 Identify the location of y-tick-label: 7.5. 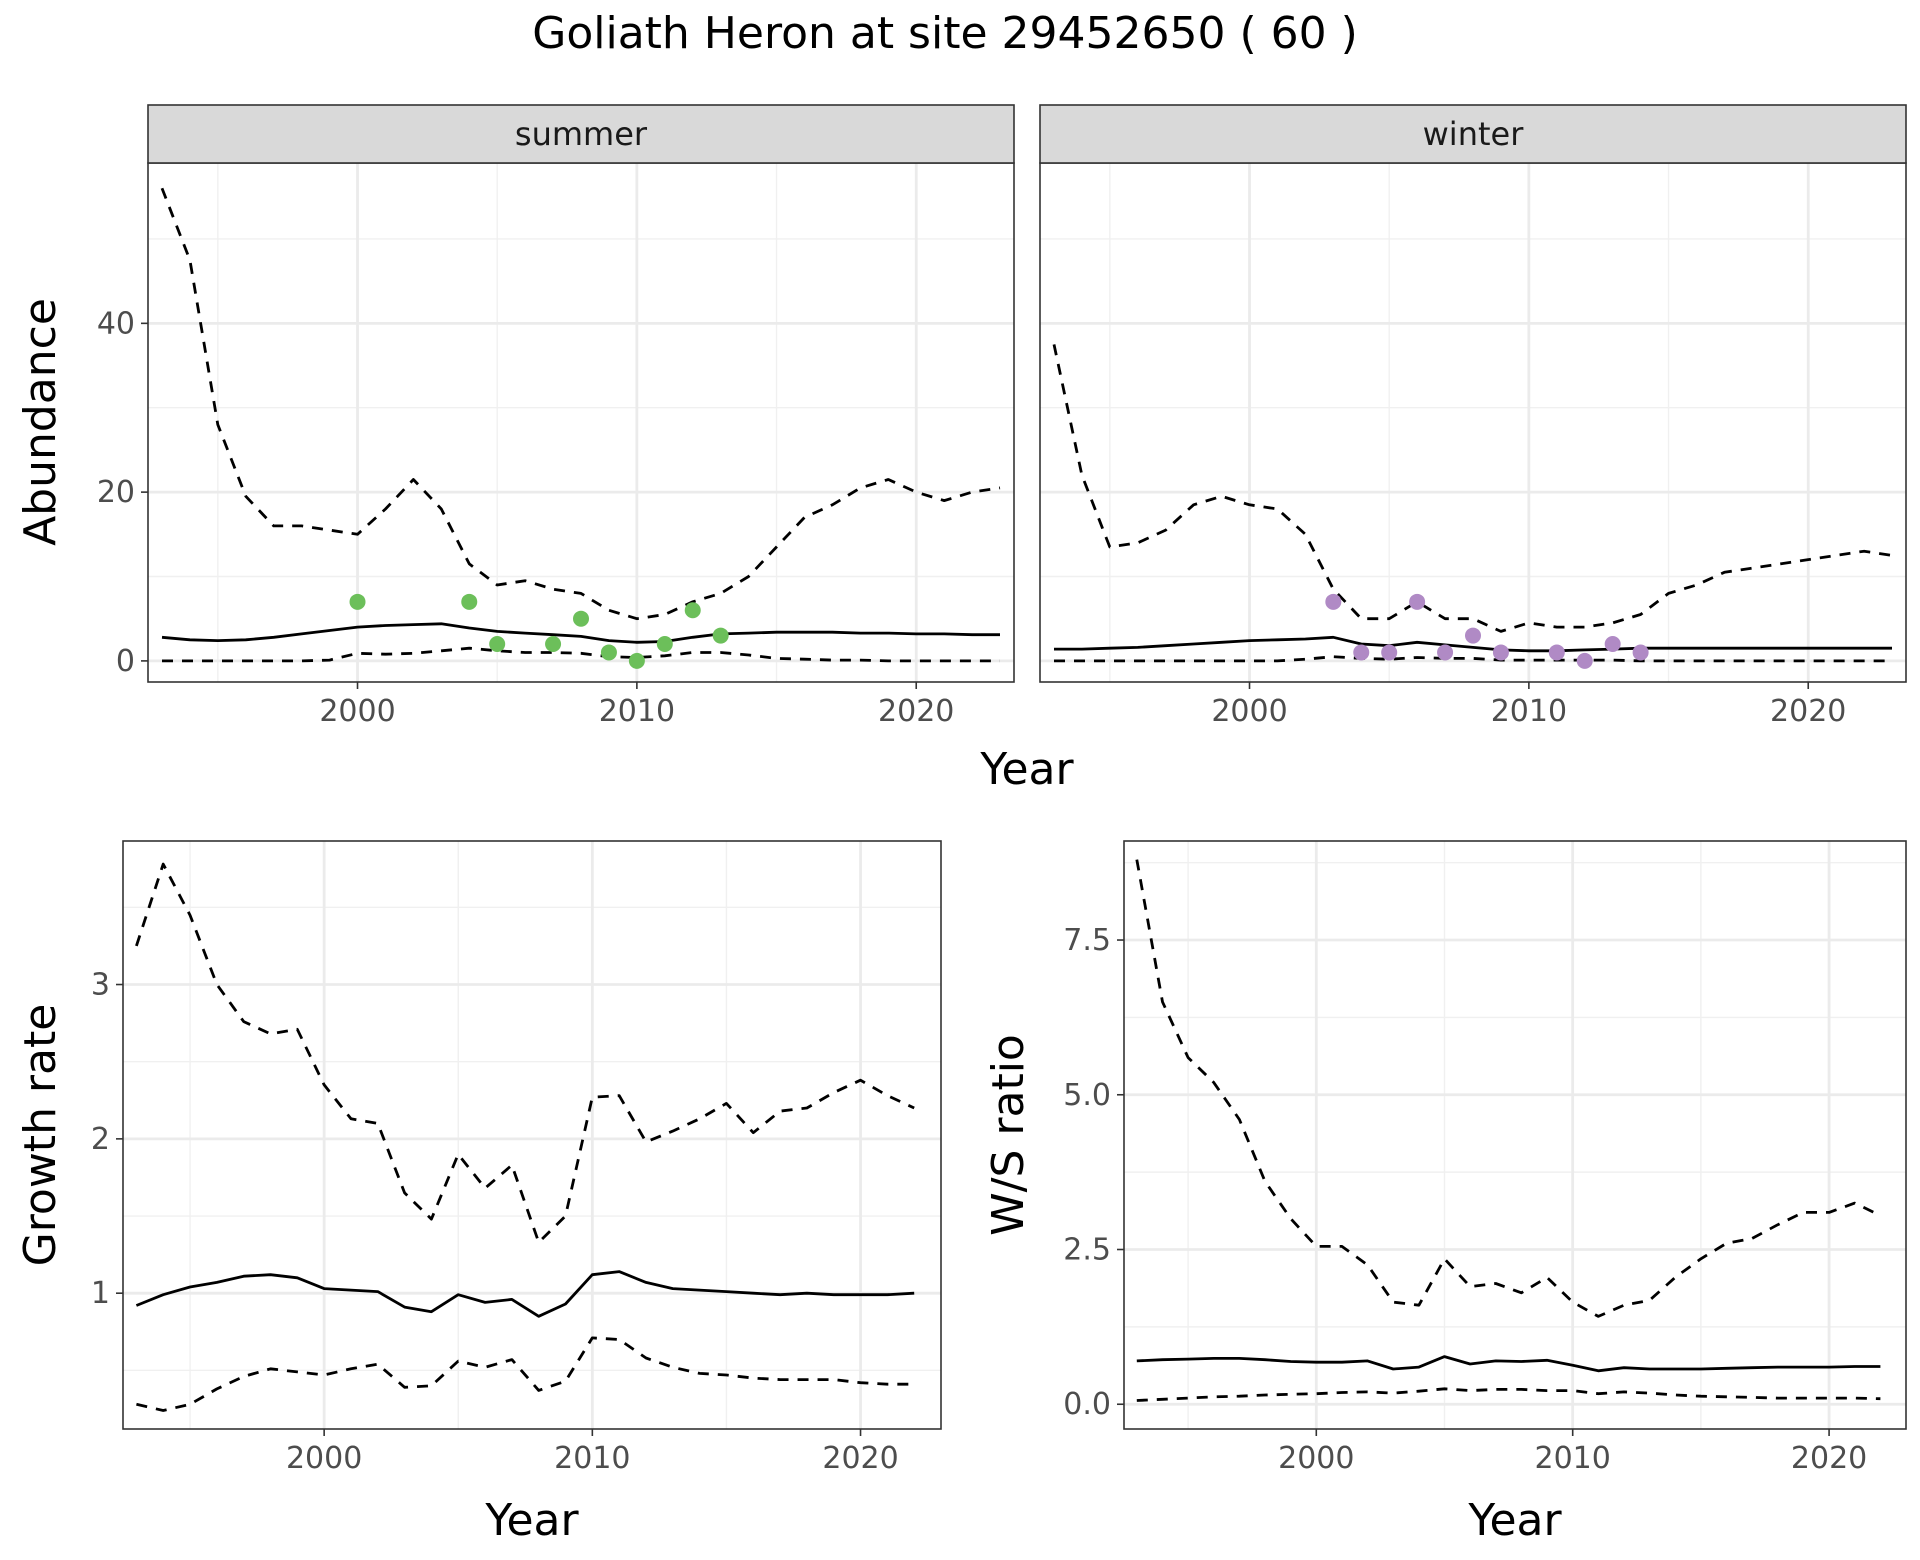
(1087, 940).